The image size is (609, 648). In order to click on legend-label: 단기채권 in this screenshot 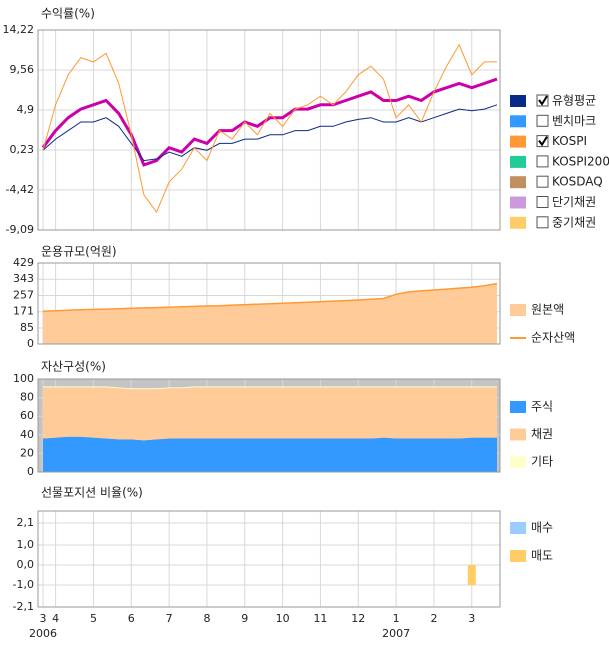, I will do `click(574, 202)`.